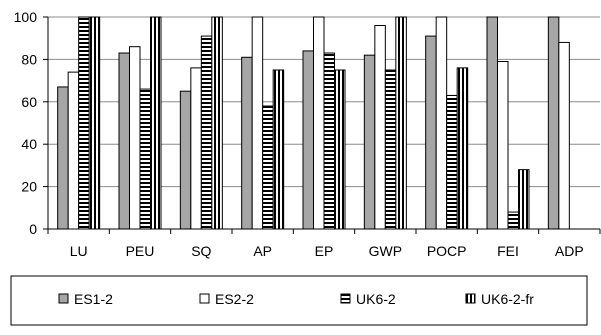  Describe the element at coordinates (308, 140) in the screenshot. I see `bar-ES1-2-EP` at that location.